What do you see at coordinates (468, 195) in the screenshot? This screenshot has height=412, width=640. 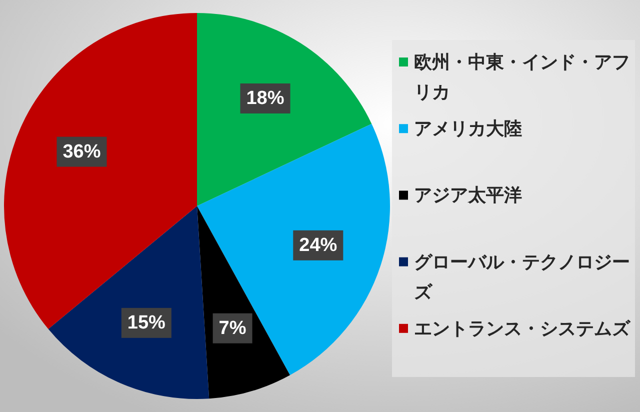 I see `legend-label: アジア太平洋` at bounding box center [468, 195].